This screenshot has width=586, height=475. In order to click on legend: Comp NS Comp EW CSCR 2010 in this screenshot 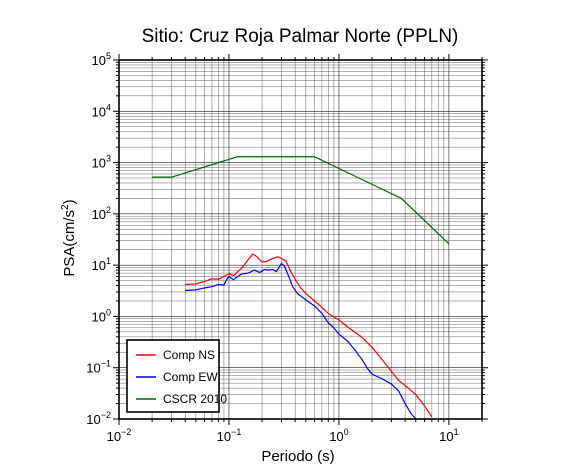, I will do `click(176, 376)`.